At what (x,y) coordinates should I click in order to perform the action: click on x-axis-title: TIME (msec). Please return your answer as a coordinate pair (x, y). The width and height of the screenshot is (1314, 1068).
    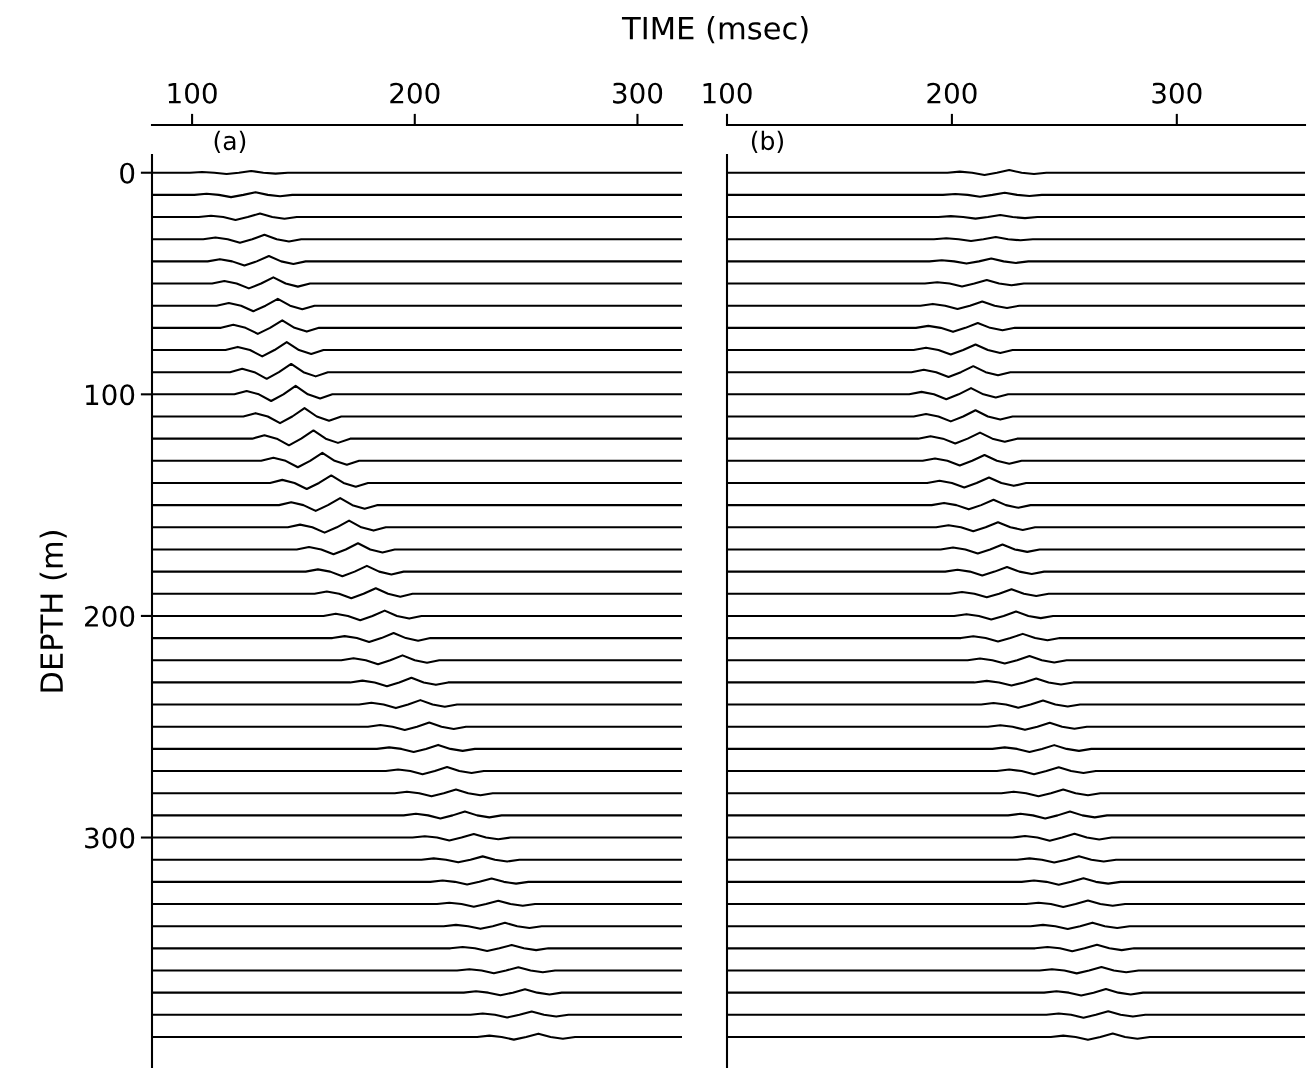
    Looking at the image, I should click on (714, 30).